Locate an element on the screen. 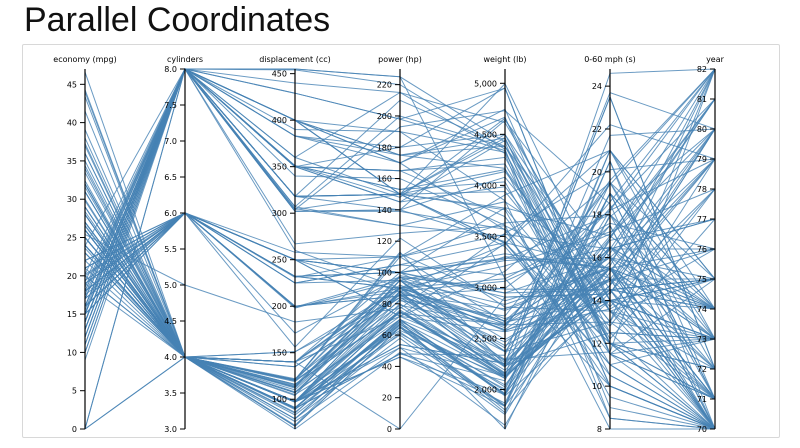 The height and width of the screenshot is (448, 800). tick-label: 78 is located at coordinates (702, 189).